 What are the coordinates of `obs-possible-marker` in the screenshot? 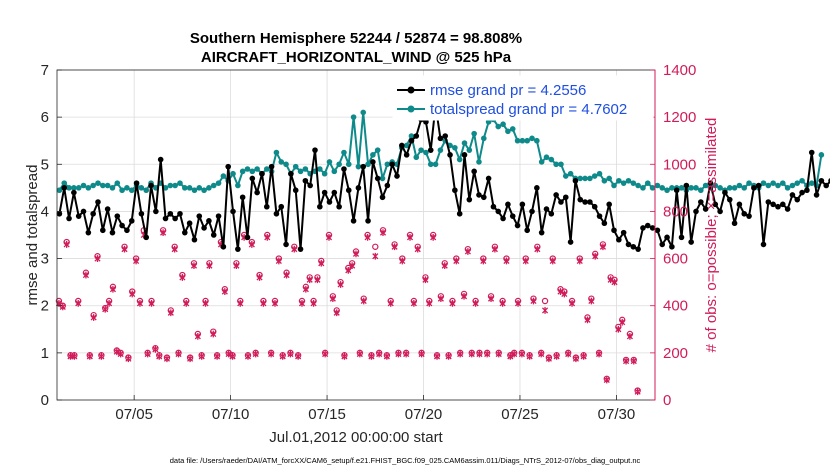 It's located at (375, 246).